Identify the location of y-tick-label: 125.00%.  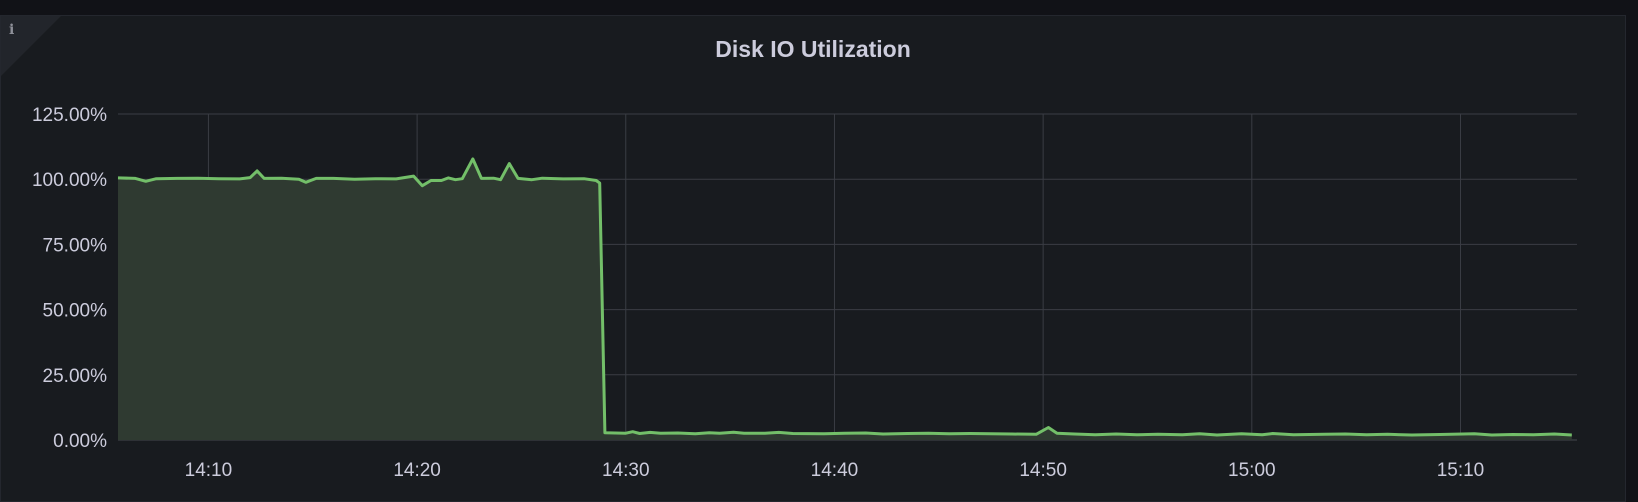
(69, 115).